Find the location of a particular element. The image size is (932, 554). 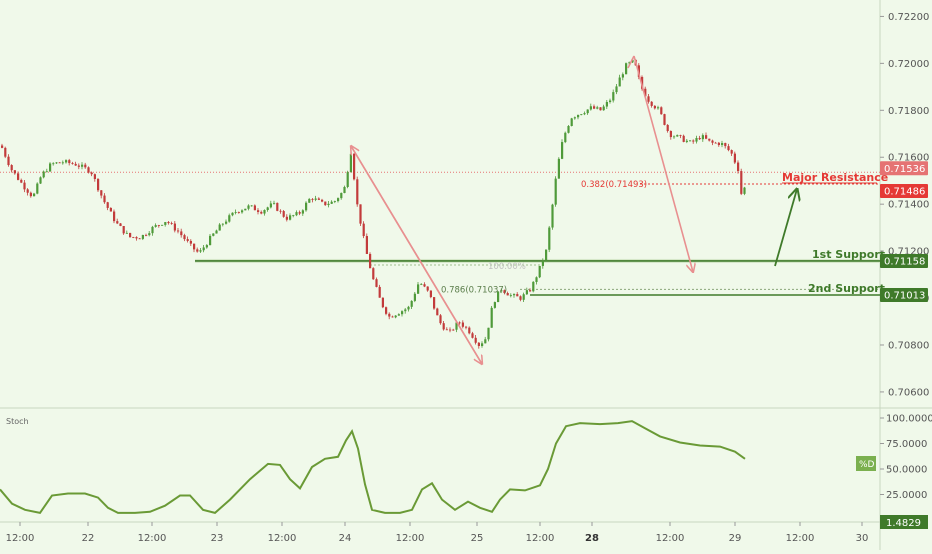

price-badge-text: 0.71486 is located at coordinates (904, 191).